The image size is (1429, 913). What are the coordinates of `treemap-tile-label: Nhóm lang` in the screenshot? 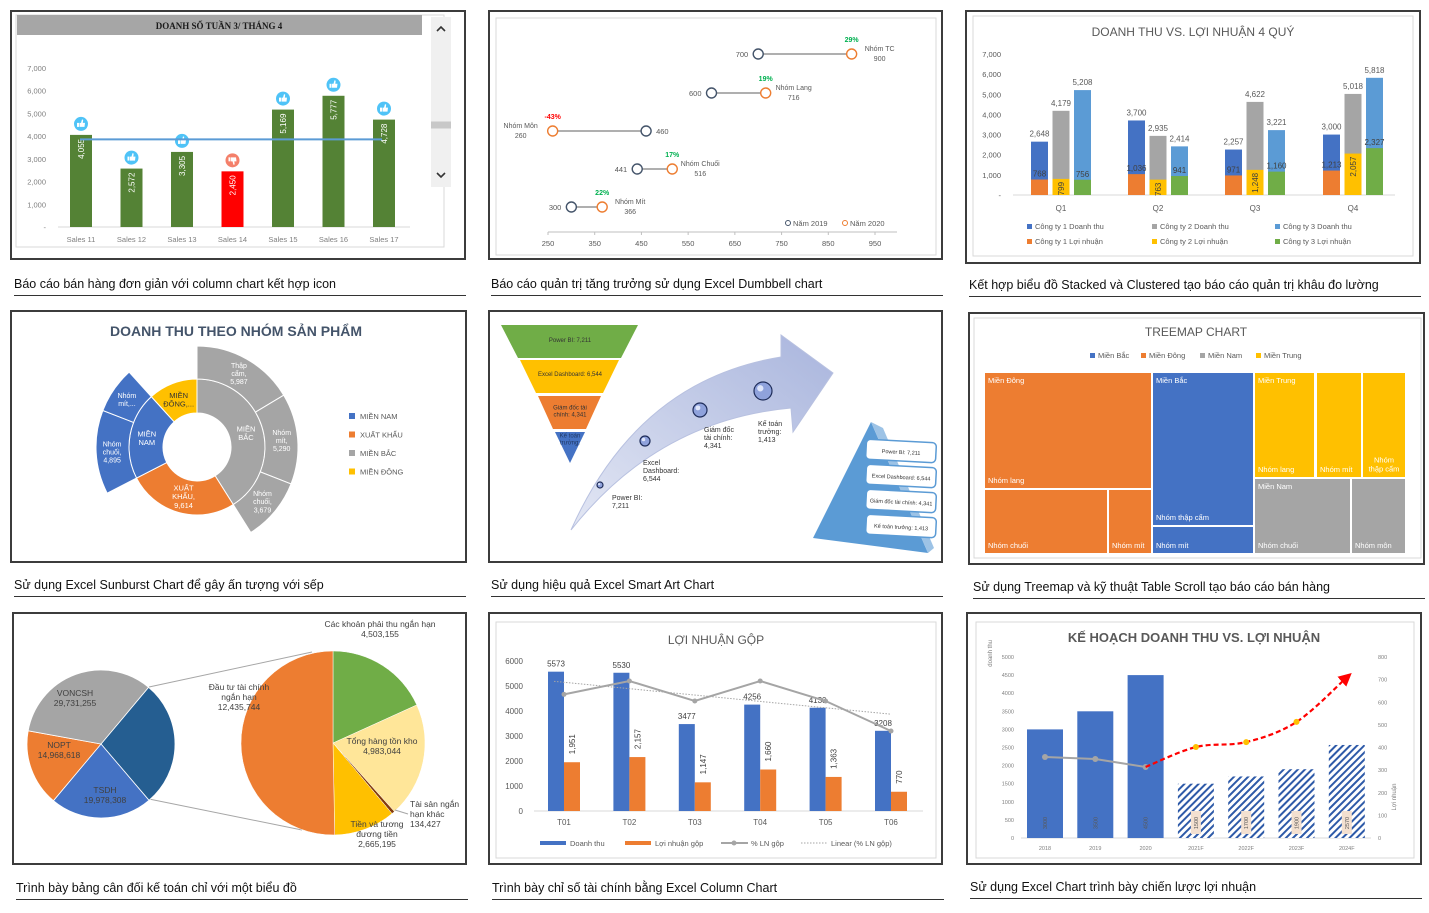 It's located at (1276, 469).